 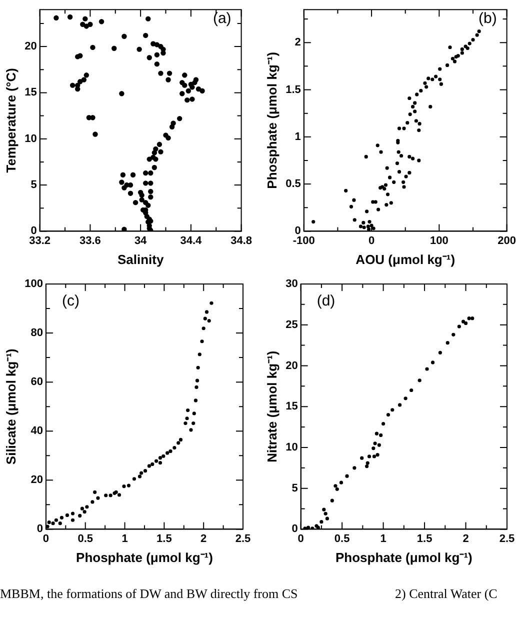 What do you see at coordinates (30, 92) in the screenshot?
I see `y-tick-label: 15` at bounding box center [30, 92].